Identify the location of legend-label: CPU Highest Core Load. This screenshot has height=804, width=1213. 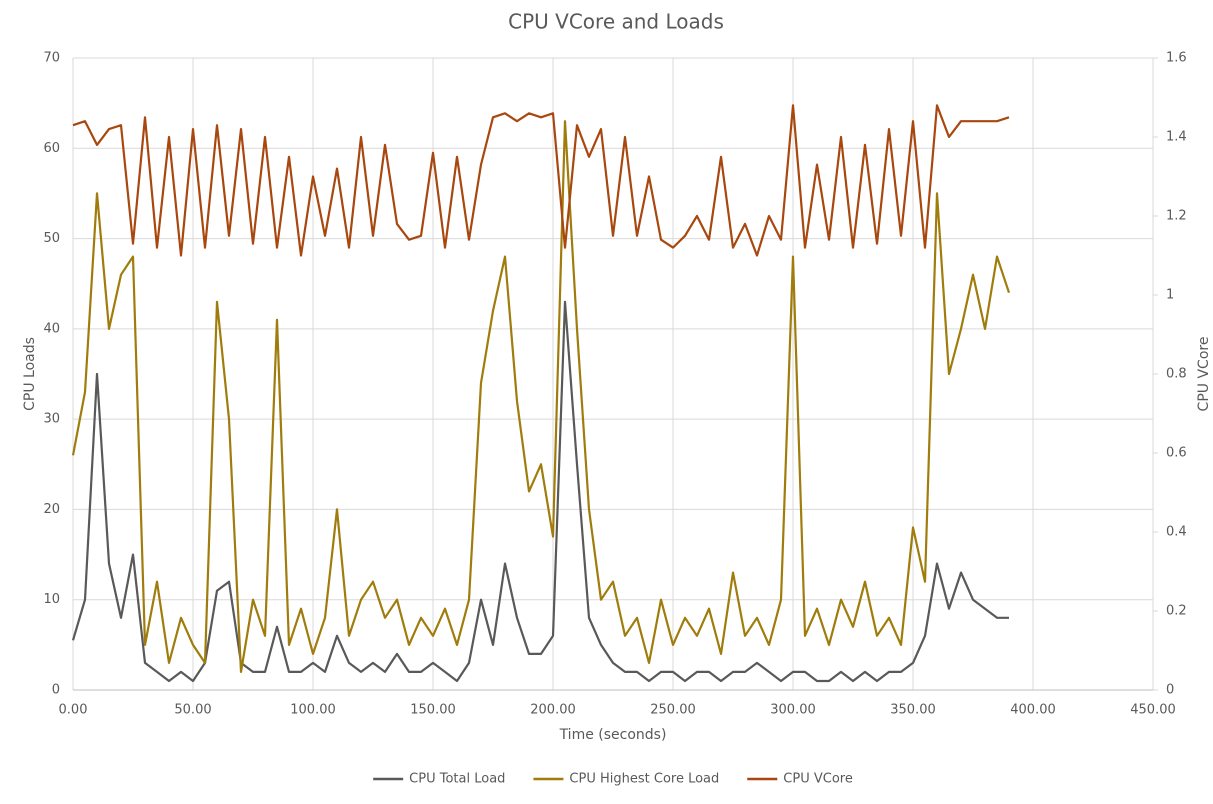
(644, 779).